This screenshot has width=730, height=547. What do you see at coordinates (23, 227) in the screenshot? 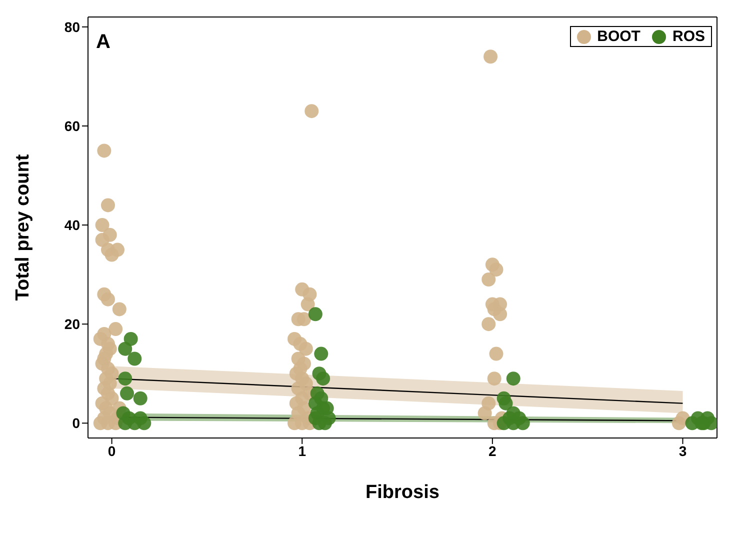
I see `y-axis-title: Total prey count` at bounding box center [23, 227].